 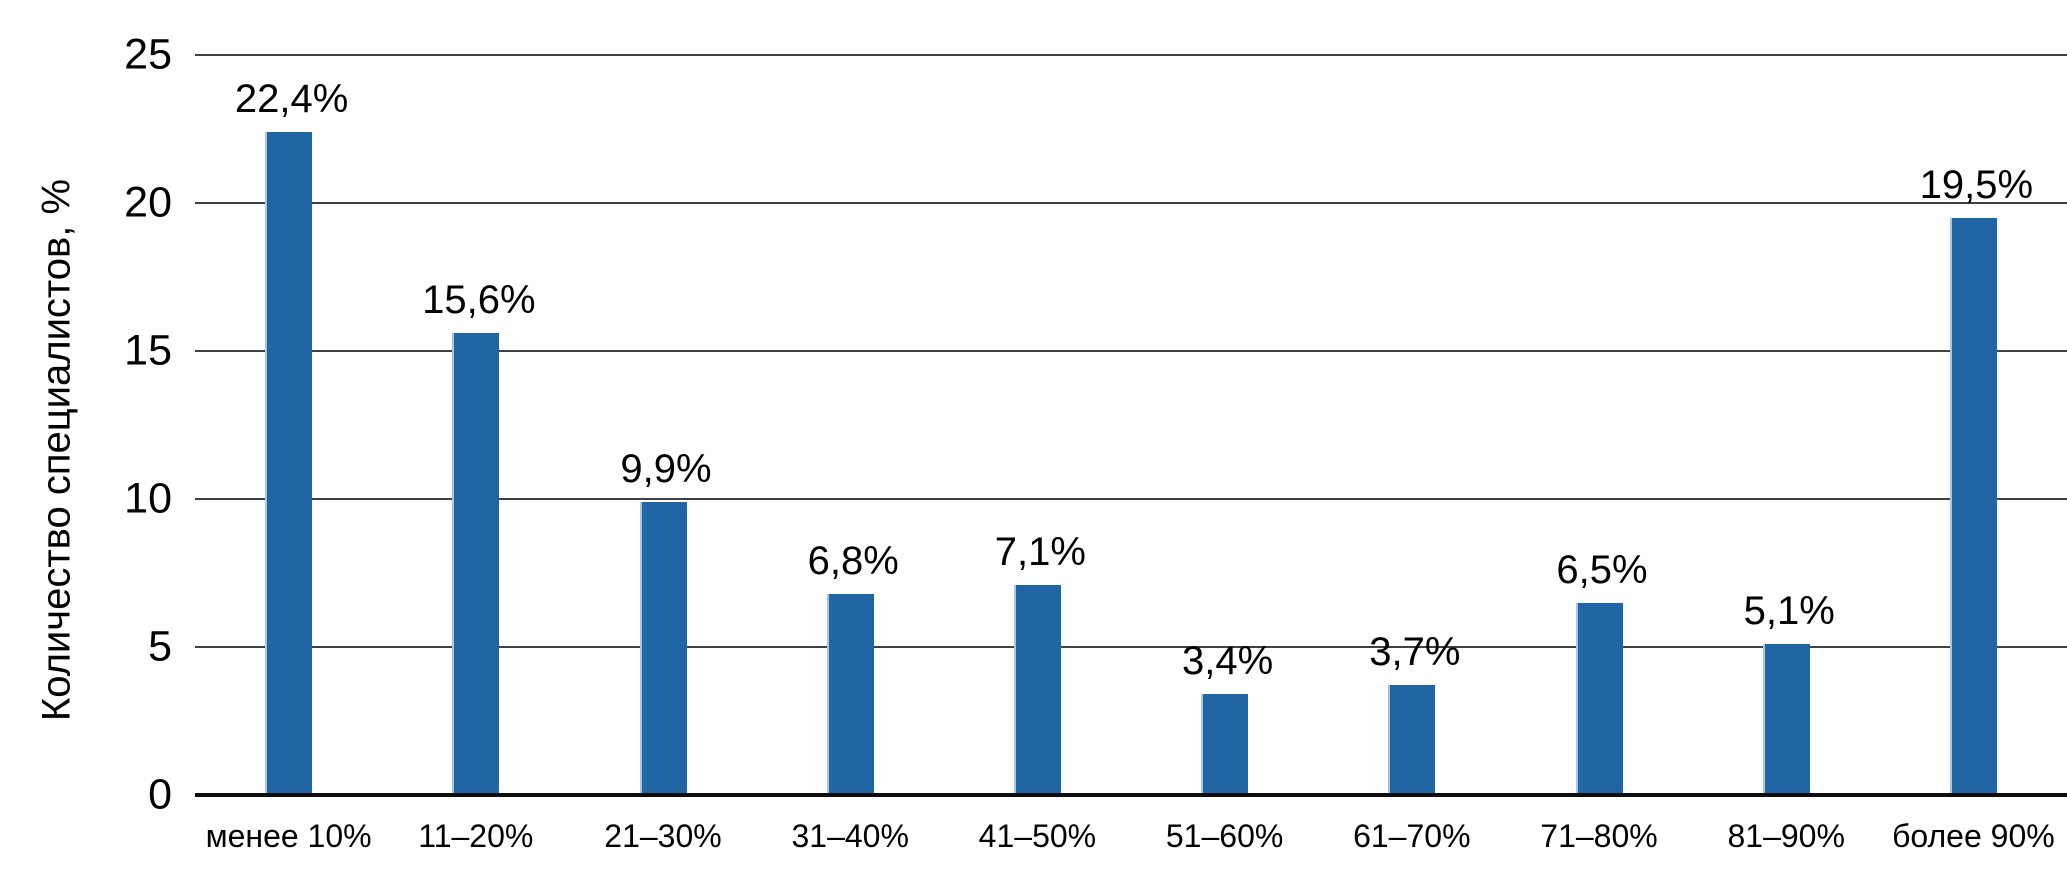 I want to click on bar-value-label-8: 6,5%, so click(x=1602, y=569).